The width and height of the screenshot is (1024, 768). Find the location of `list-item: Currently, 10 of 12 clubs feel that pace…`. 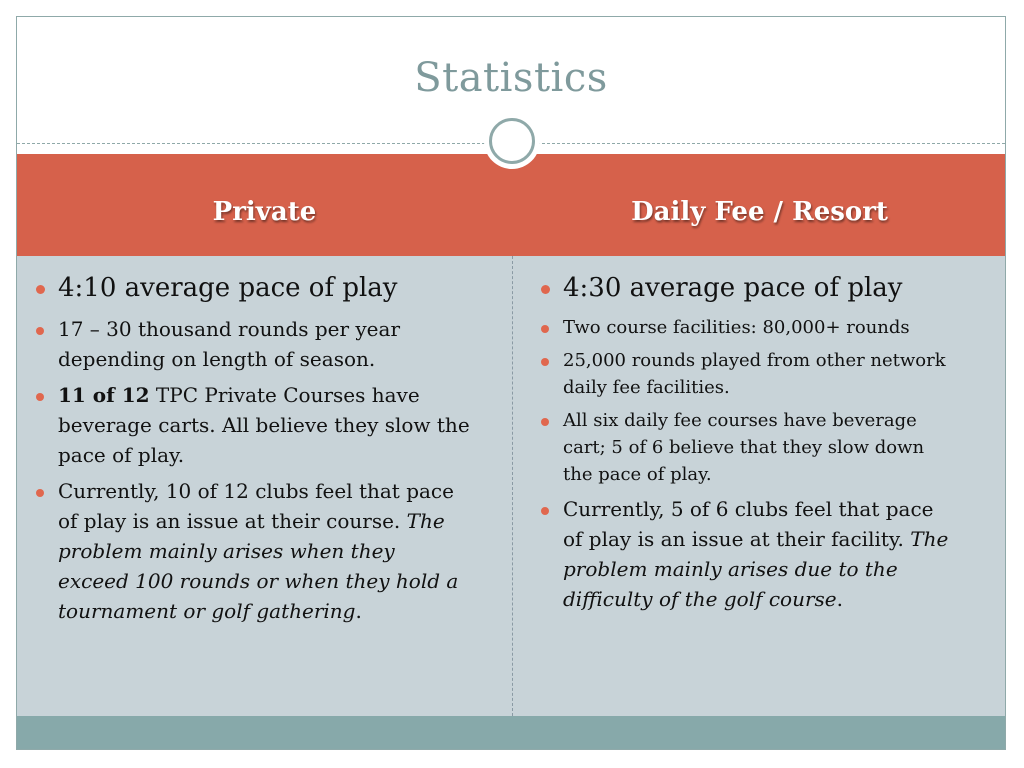

list-item: Currently, 10 of 12 clubs feel that pace… is located at coordinates (250, 551).